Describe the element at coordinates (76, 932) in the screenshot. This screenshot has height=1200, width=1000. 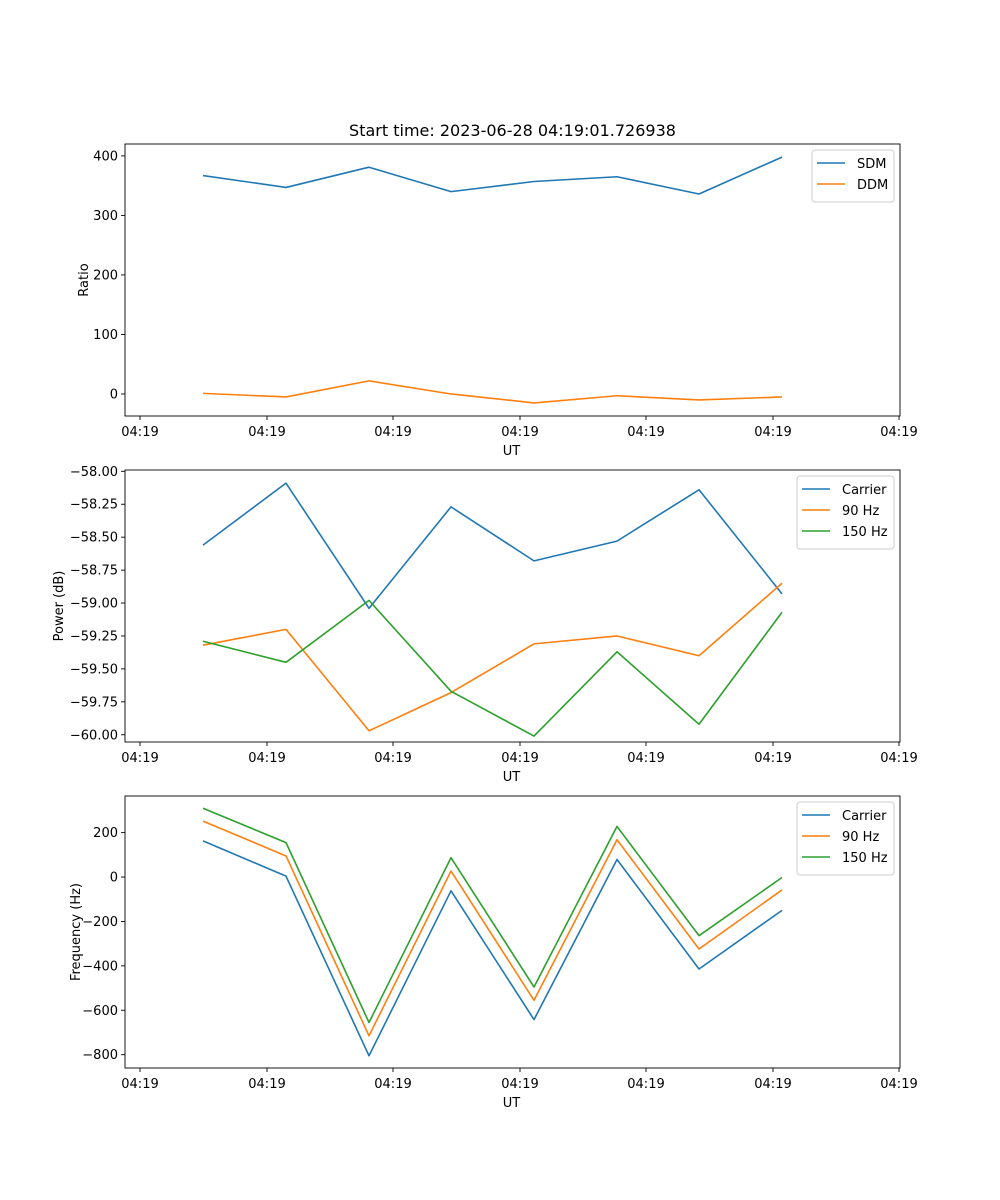
I see `y-axis-label: Frequency (Hz)` at that location.